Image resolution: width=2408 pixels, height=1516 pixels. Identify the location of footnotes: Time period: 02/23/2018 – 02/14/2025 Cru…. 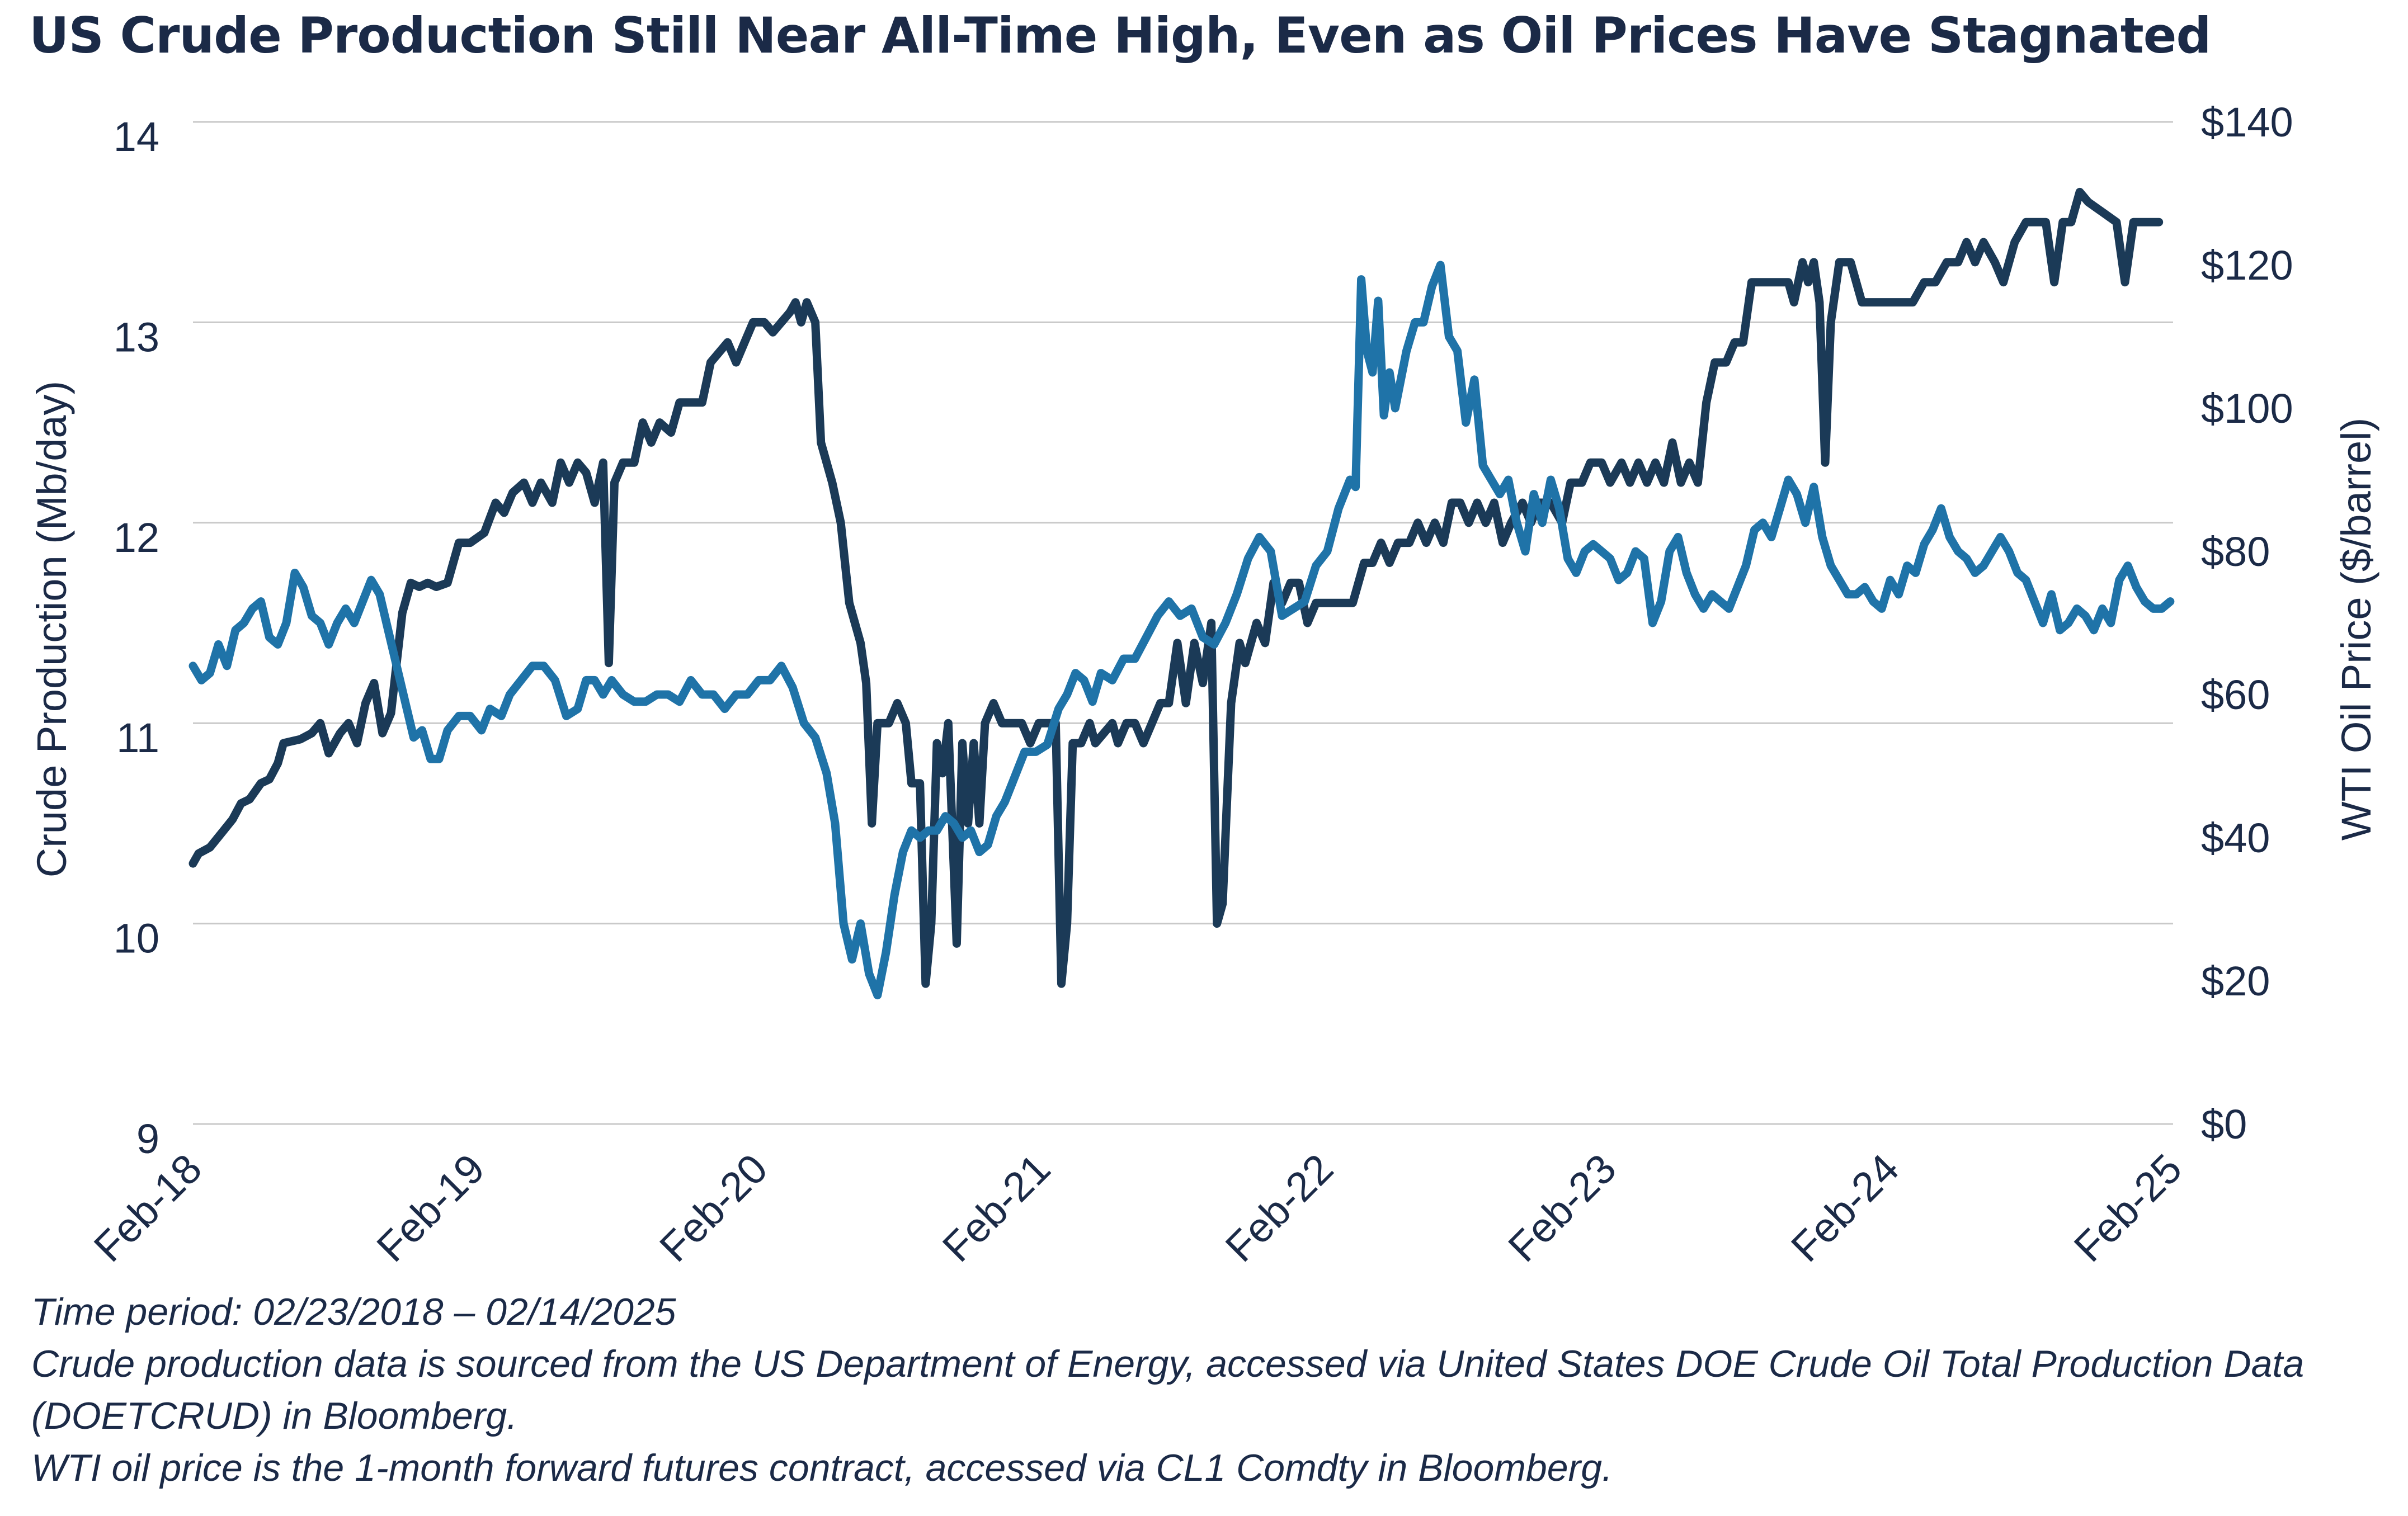
(1211, 1390).